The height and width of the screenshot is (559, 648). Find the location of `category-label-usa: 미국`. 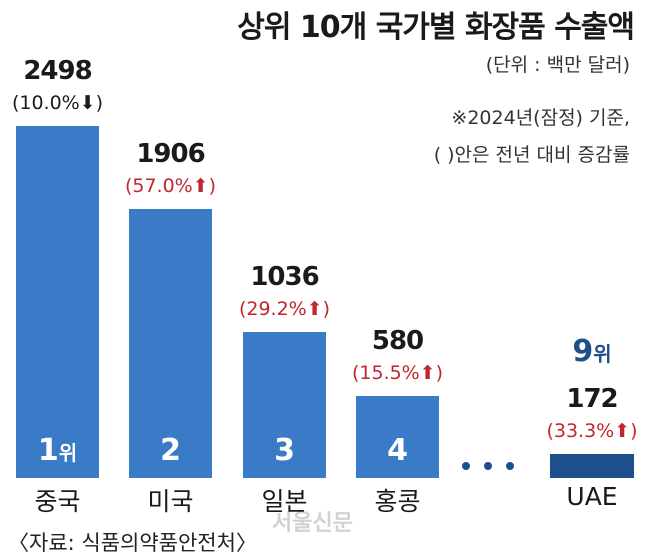

category-label-usa: 미국 is located at coordinates (170, 501).